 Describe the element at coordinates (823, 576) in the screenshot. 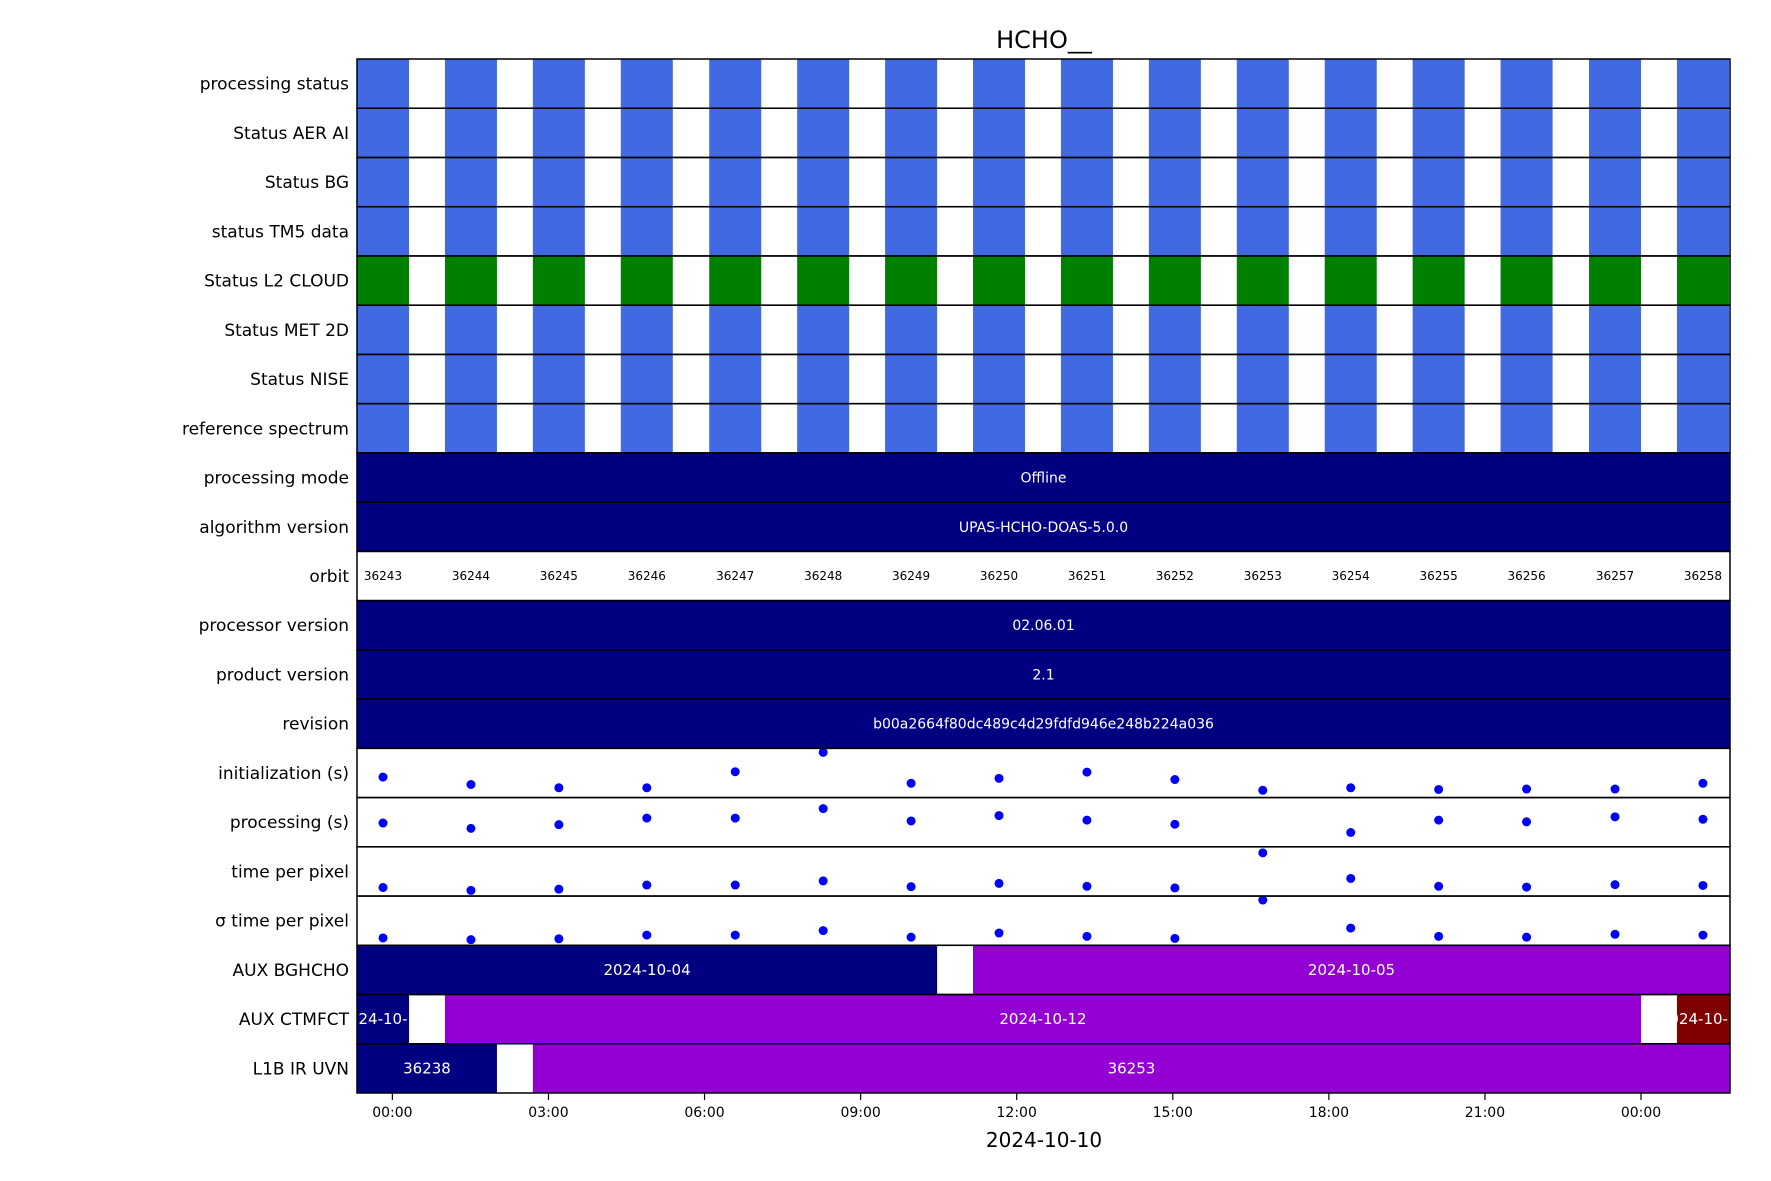

I see `orbit-number: 36248` at that location.